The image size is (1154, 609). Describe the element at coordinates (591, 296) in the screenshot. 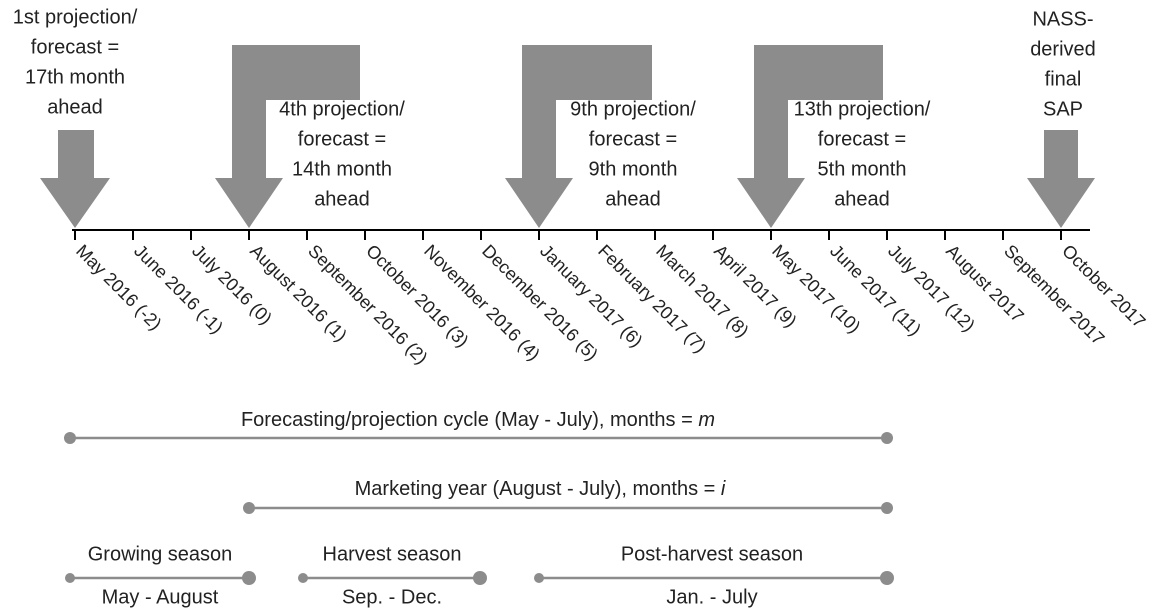

I see `month-label: January 2017 (6)` at that location.